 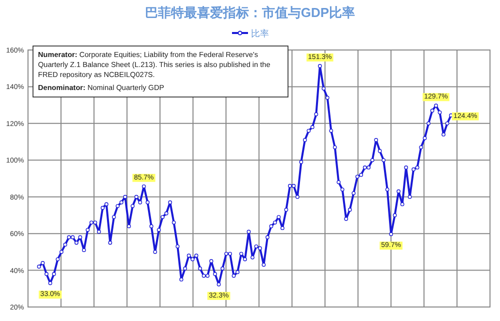 What do you see at coordinates (260, 33) in the screenshot?
I see `legend-label: 比率` at bounding box center [260, 33].